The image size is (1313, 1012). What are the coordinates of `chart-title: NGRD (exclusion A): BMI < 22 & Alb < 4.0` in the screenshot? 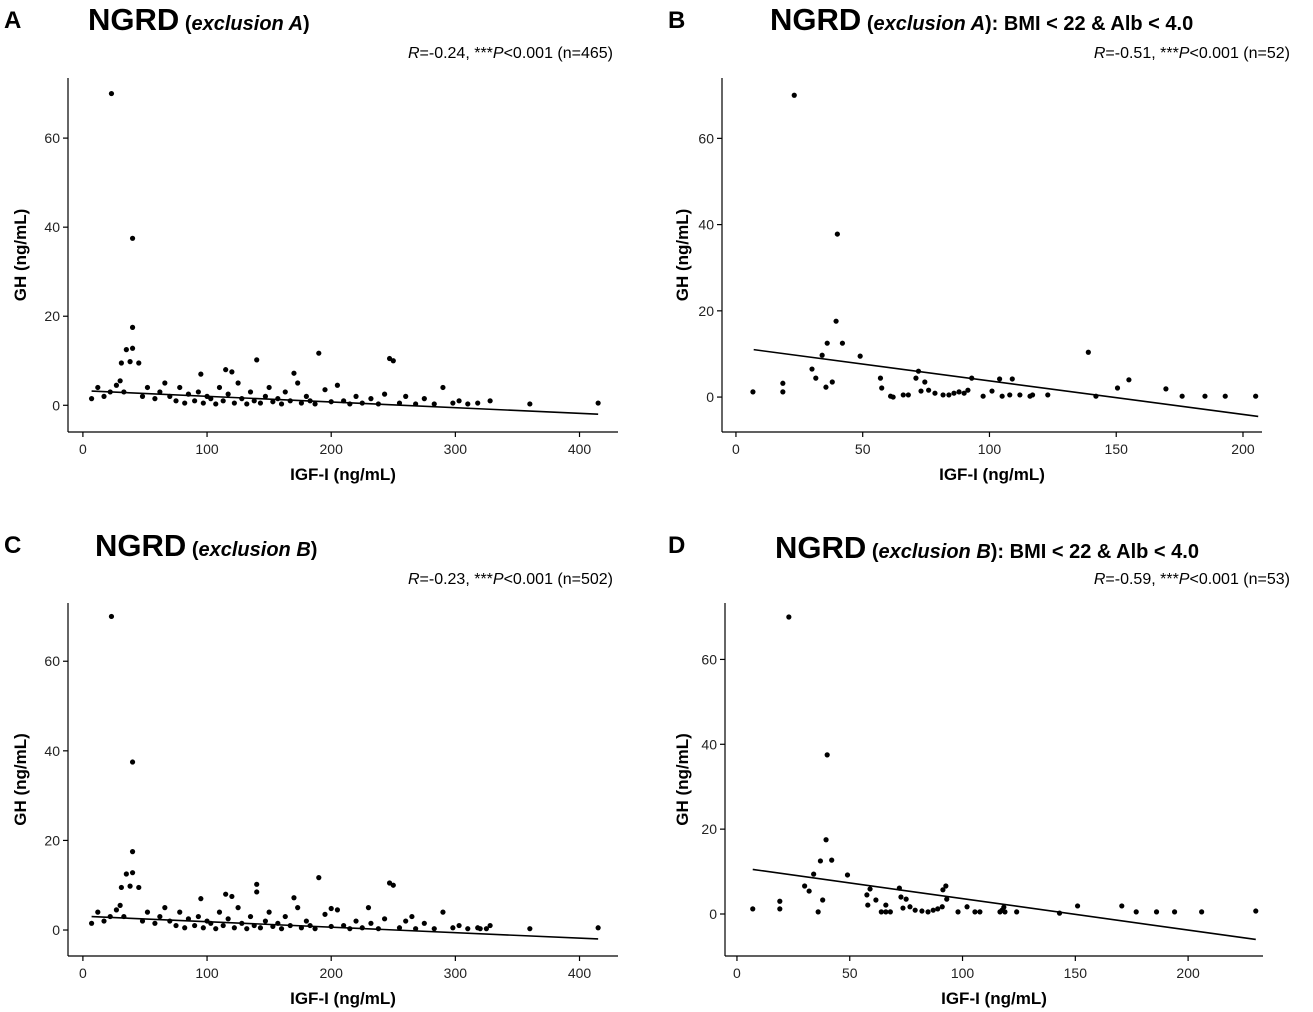 It's located at (981, 19).